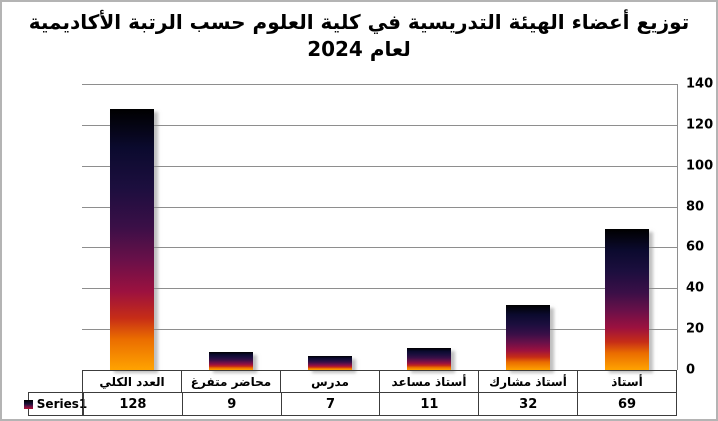 The height and width of the screenshot is (421, 718). Describe the element at coordinates (700, 166) in the screenshot. I see `y-tick-label: 100` at that location.